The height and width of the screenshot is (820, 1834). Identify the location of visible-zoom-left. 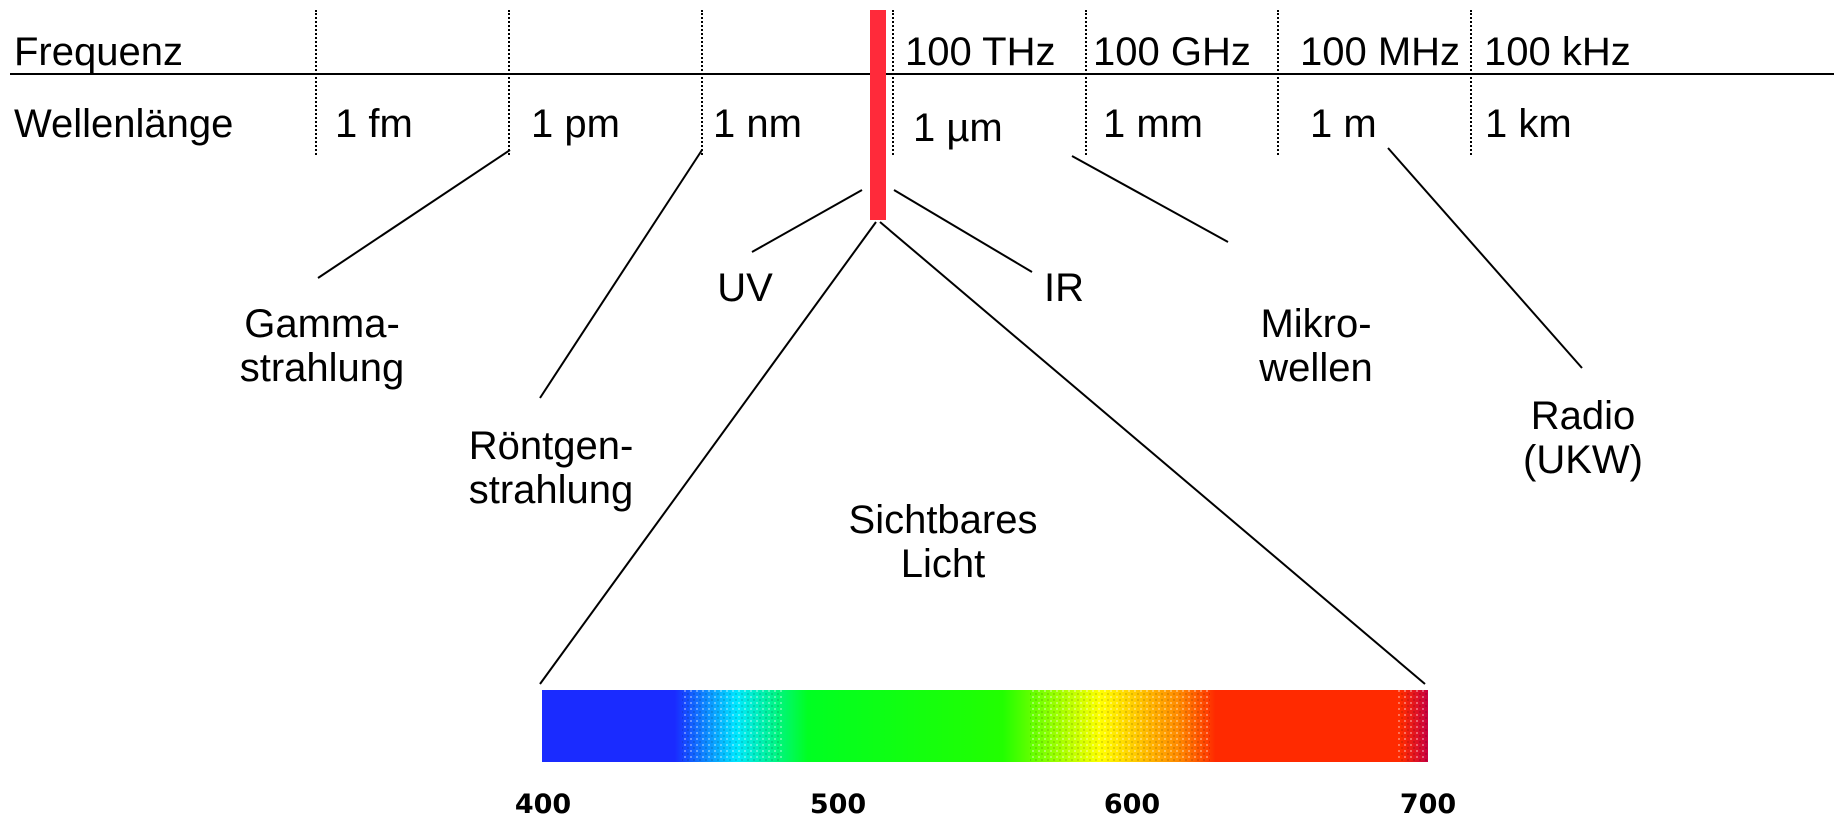
(708, 453).